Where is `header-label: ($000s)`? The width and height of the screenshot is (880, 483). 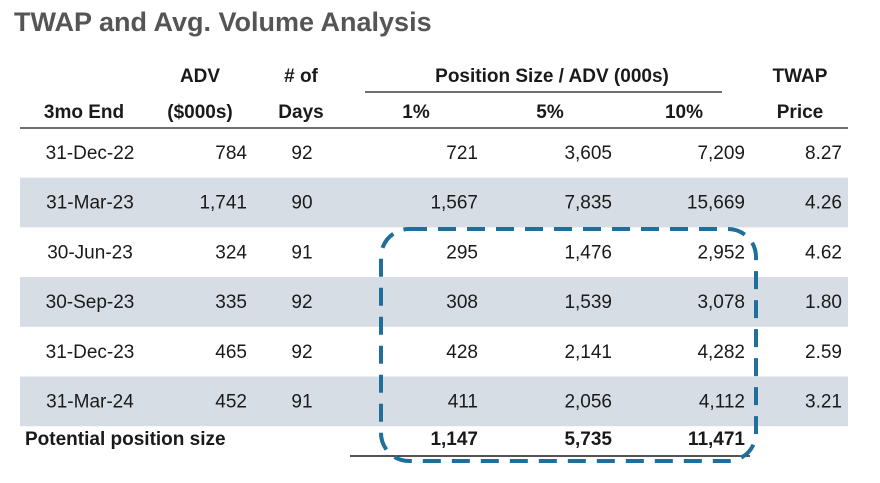 header-label: ($000s) is located at coordinates (200, 112).